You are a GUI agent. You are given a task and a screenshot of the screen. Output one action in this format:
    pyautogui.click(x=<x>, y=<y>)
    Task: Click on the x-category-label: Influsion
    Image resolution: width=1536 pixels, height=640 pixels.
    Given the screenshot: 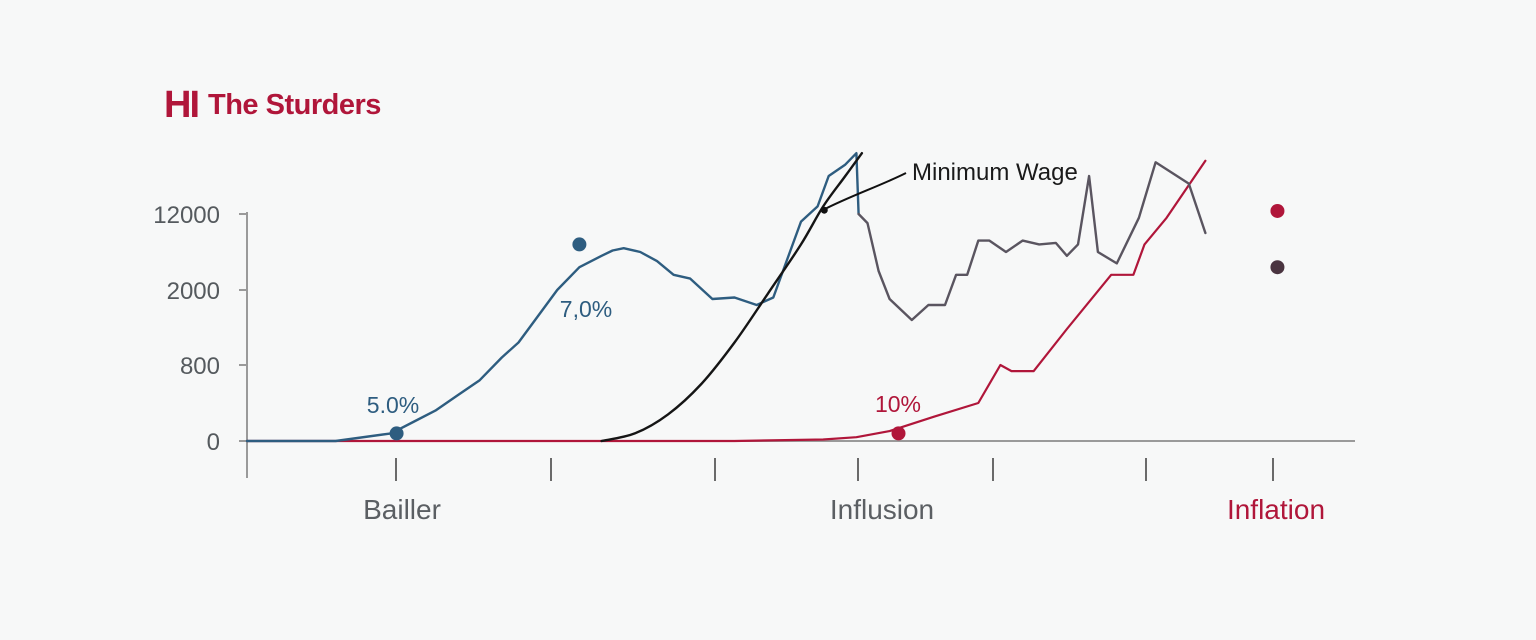 What is the action you would take?
    pyautogui.click(x=882, y=509)
    